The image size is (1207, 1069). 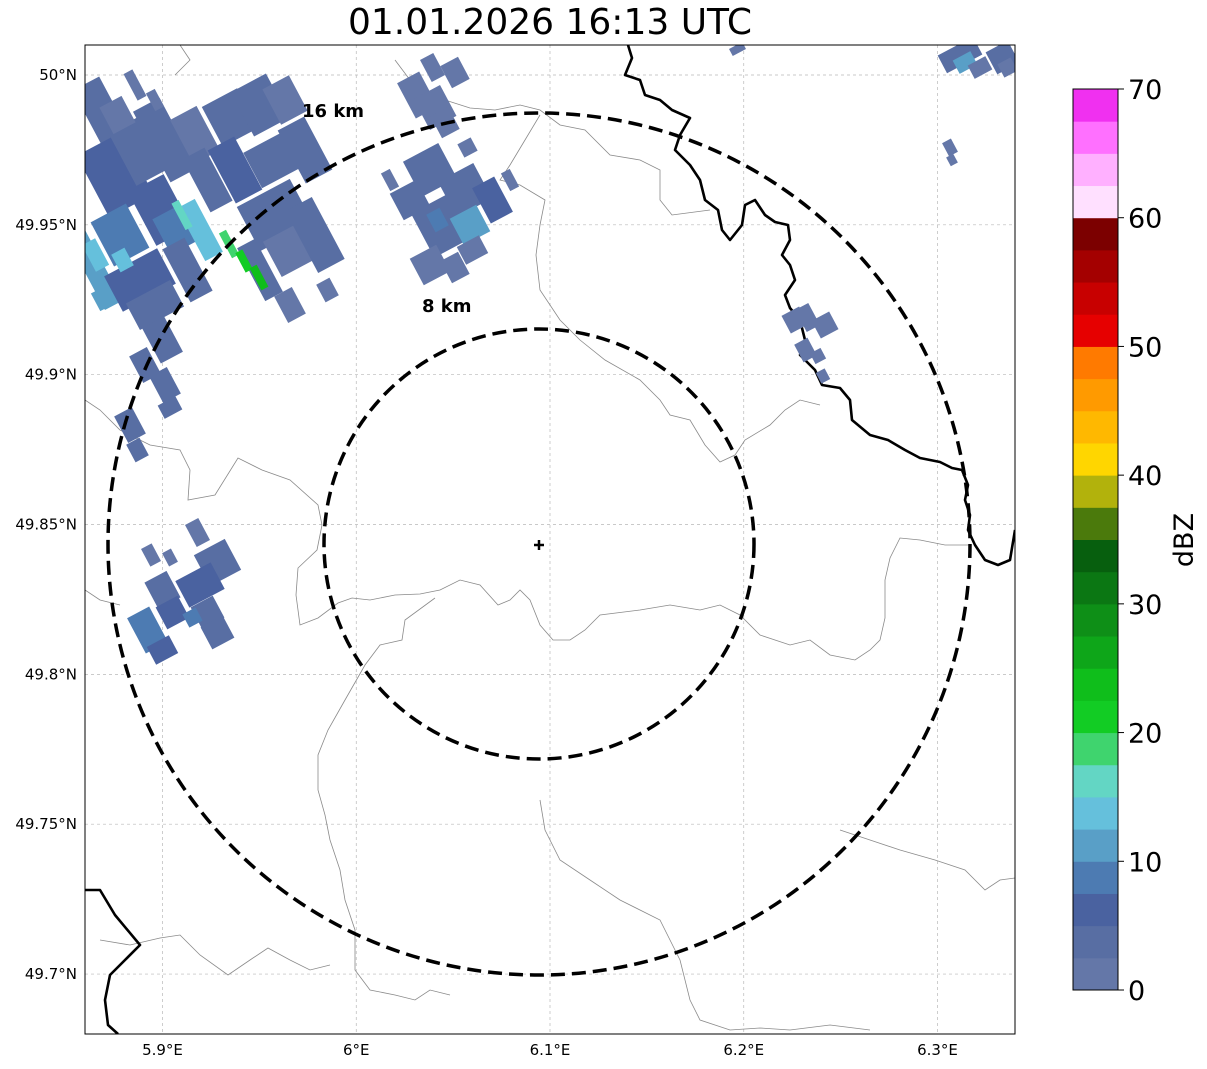 I want to click on lat-tick-label: 49.9°N, so click(x=51, y=375).